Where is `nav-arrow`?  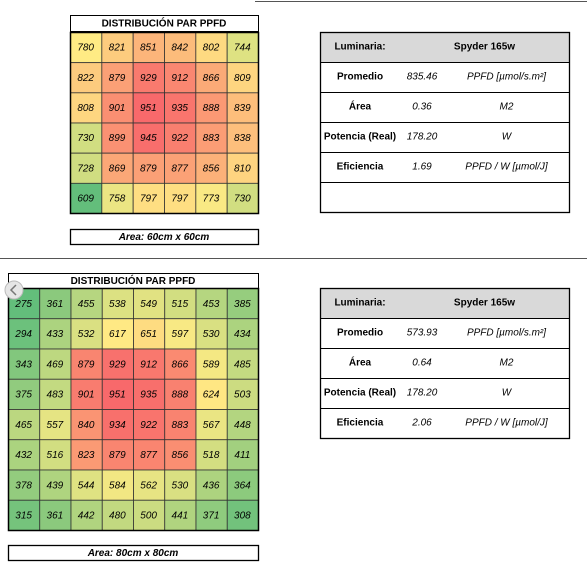
nav-arrow is located at coordinates (14, 290).